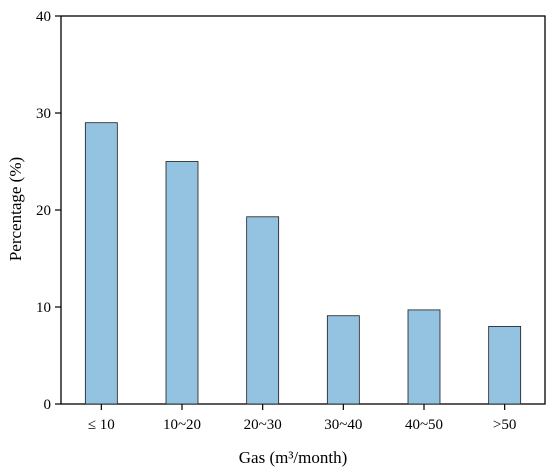 Image resolution: width=550 pixels, height=472 pixels. I want to click on x-axis-title: Gas (m³/month), so click(293, 457).